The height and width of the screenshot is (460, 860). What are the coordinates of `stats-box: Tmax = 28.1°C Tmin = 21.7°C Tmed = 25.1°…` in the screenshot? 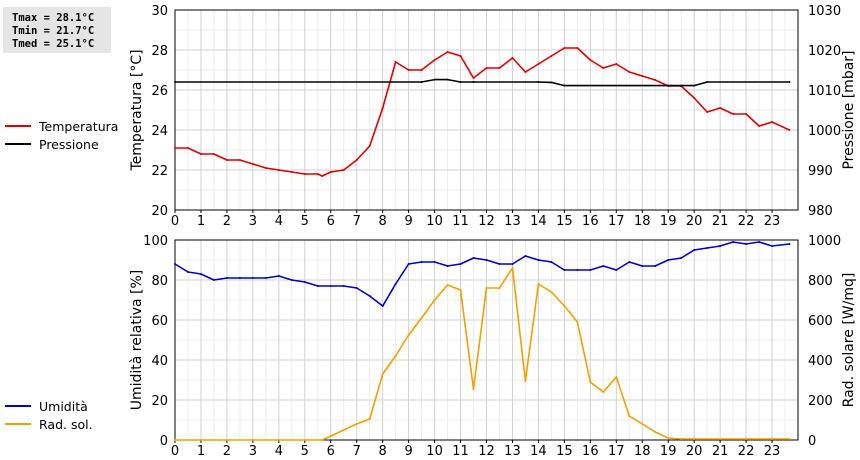 It's located at (57, 30).